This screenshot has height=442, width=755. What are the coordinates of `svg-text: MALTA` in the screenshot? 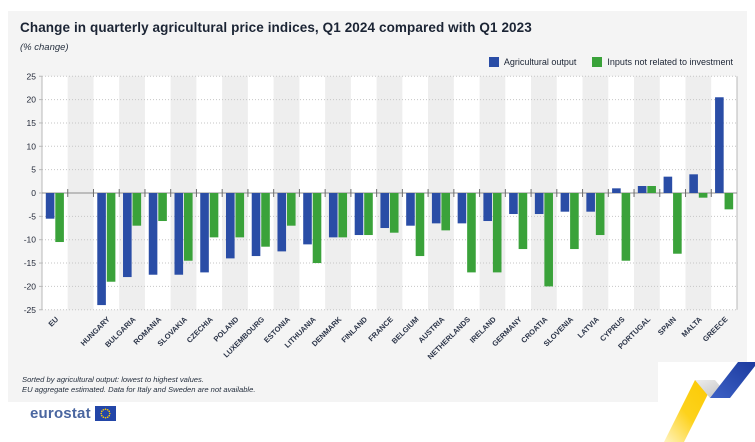 It's located at (692, 326).